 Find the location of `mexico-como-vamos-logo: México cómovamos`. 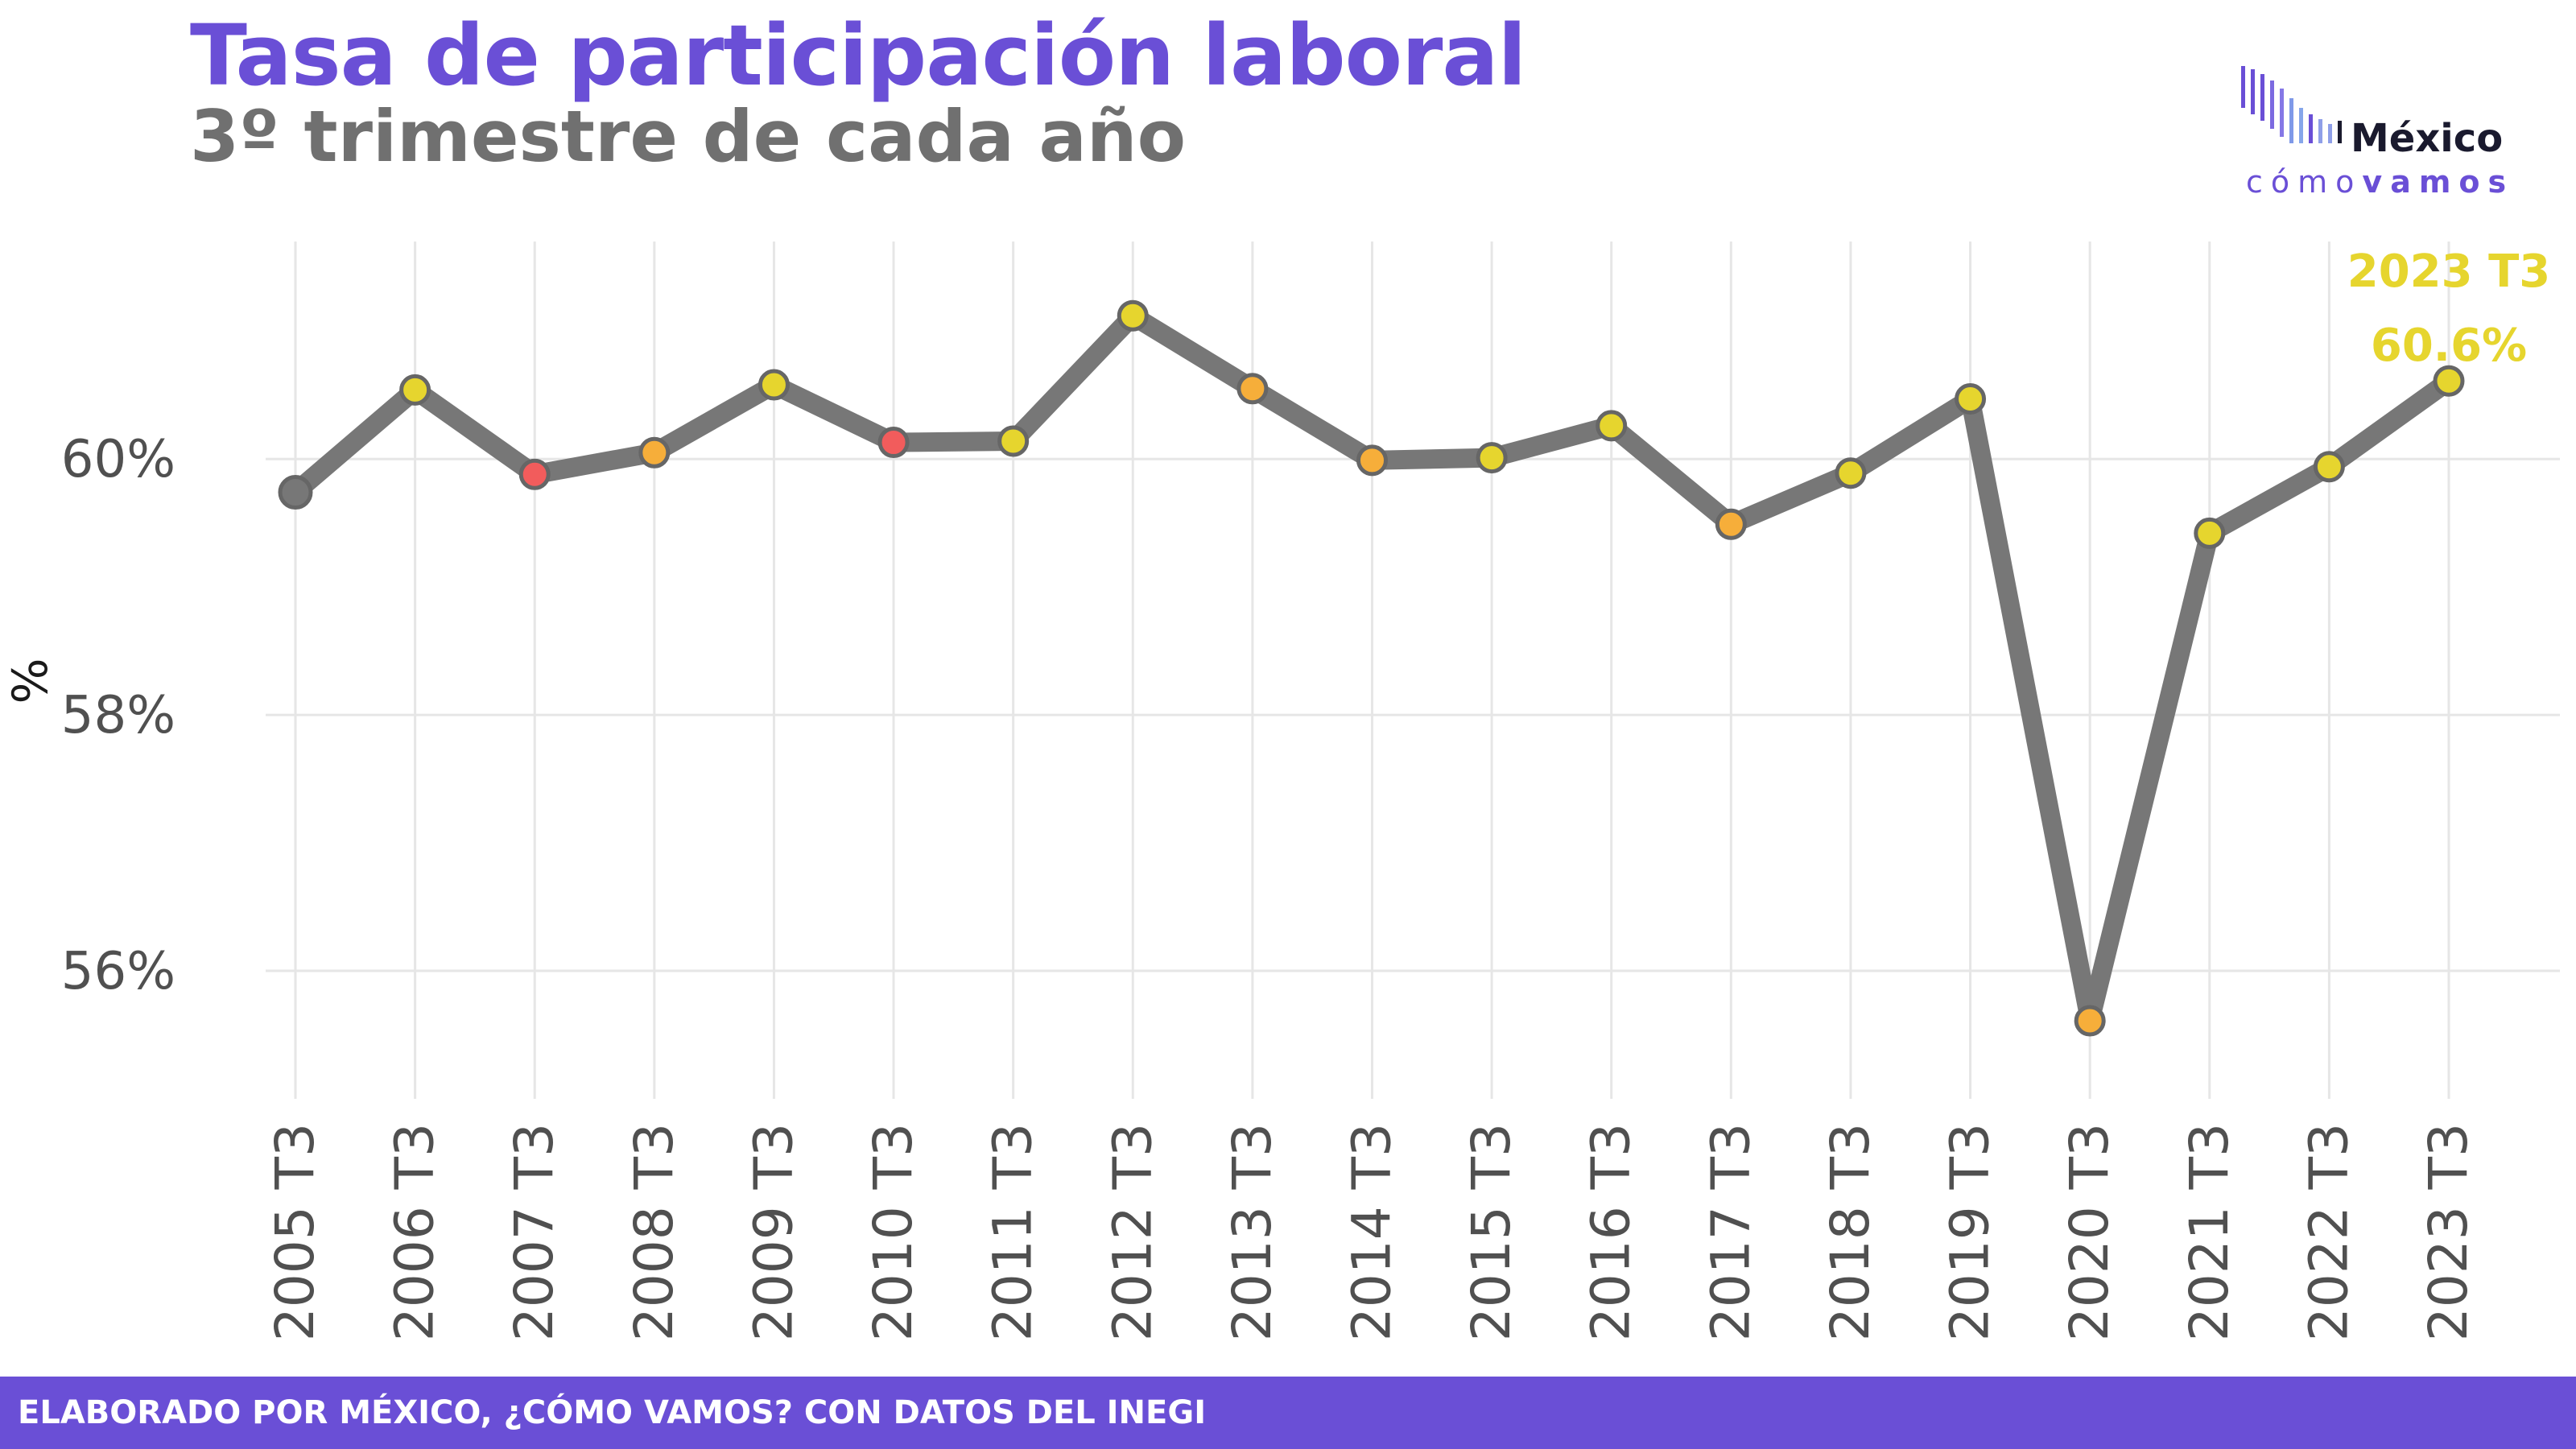

mexico-como-vamos-logo: México cómovamos is located at coordinates (2383, 133).